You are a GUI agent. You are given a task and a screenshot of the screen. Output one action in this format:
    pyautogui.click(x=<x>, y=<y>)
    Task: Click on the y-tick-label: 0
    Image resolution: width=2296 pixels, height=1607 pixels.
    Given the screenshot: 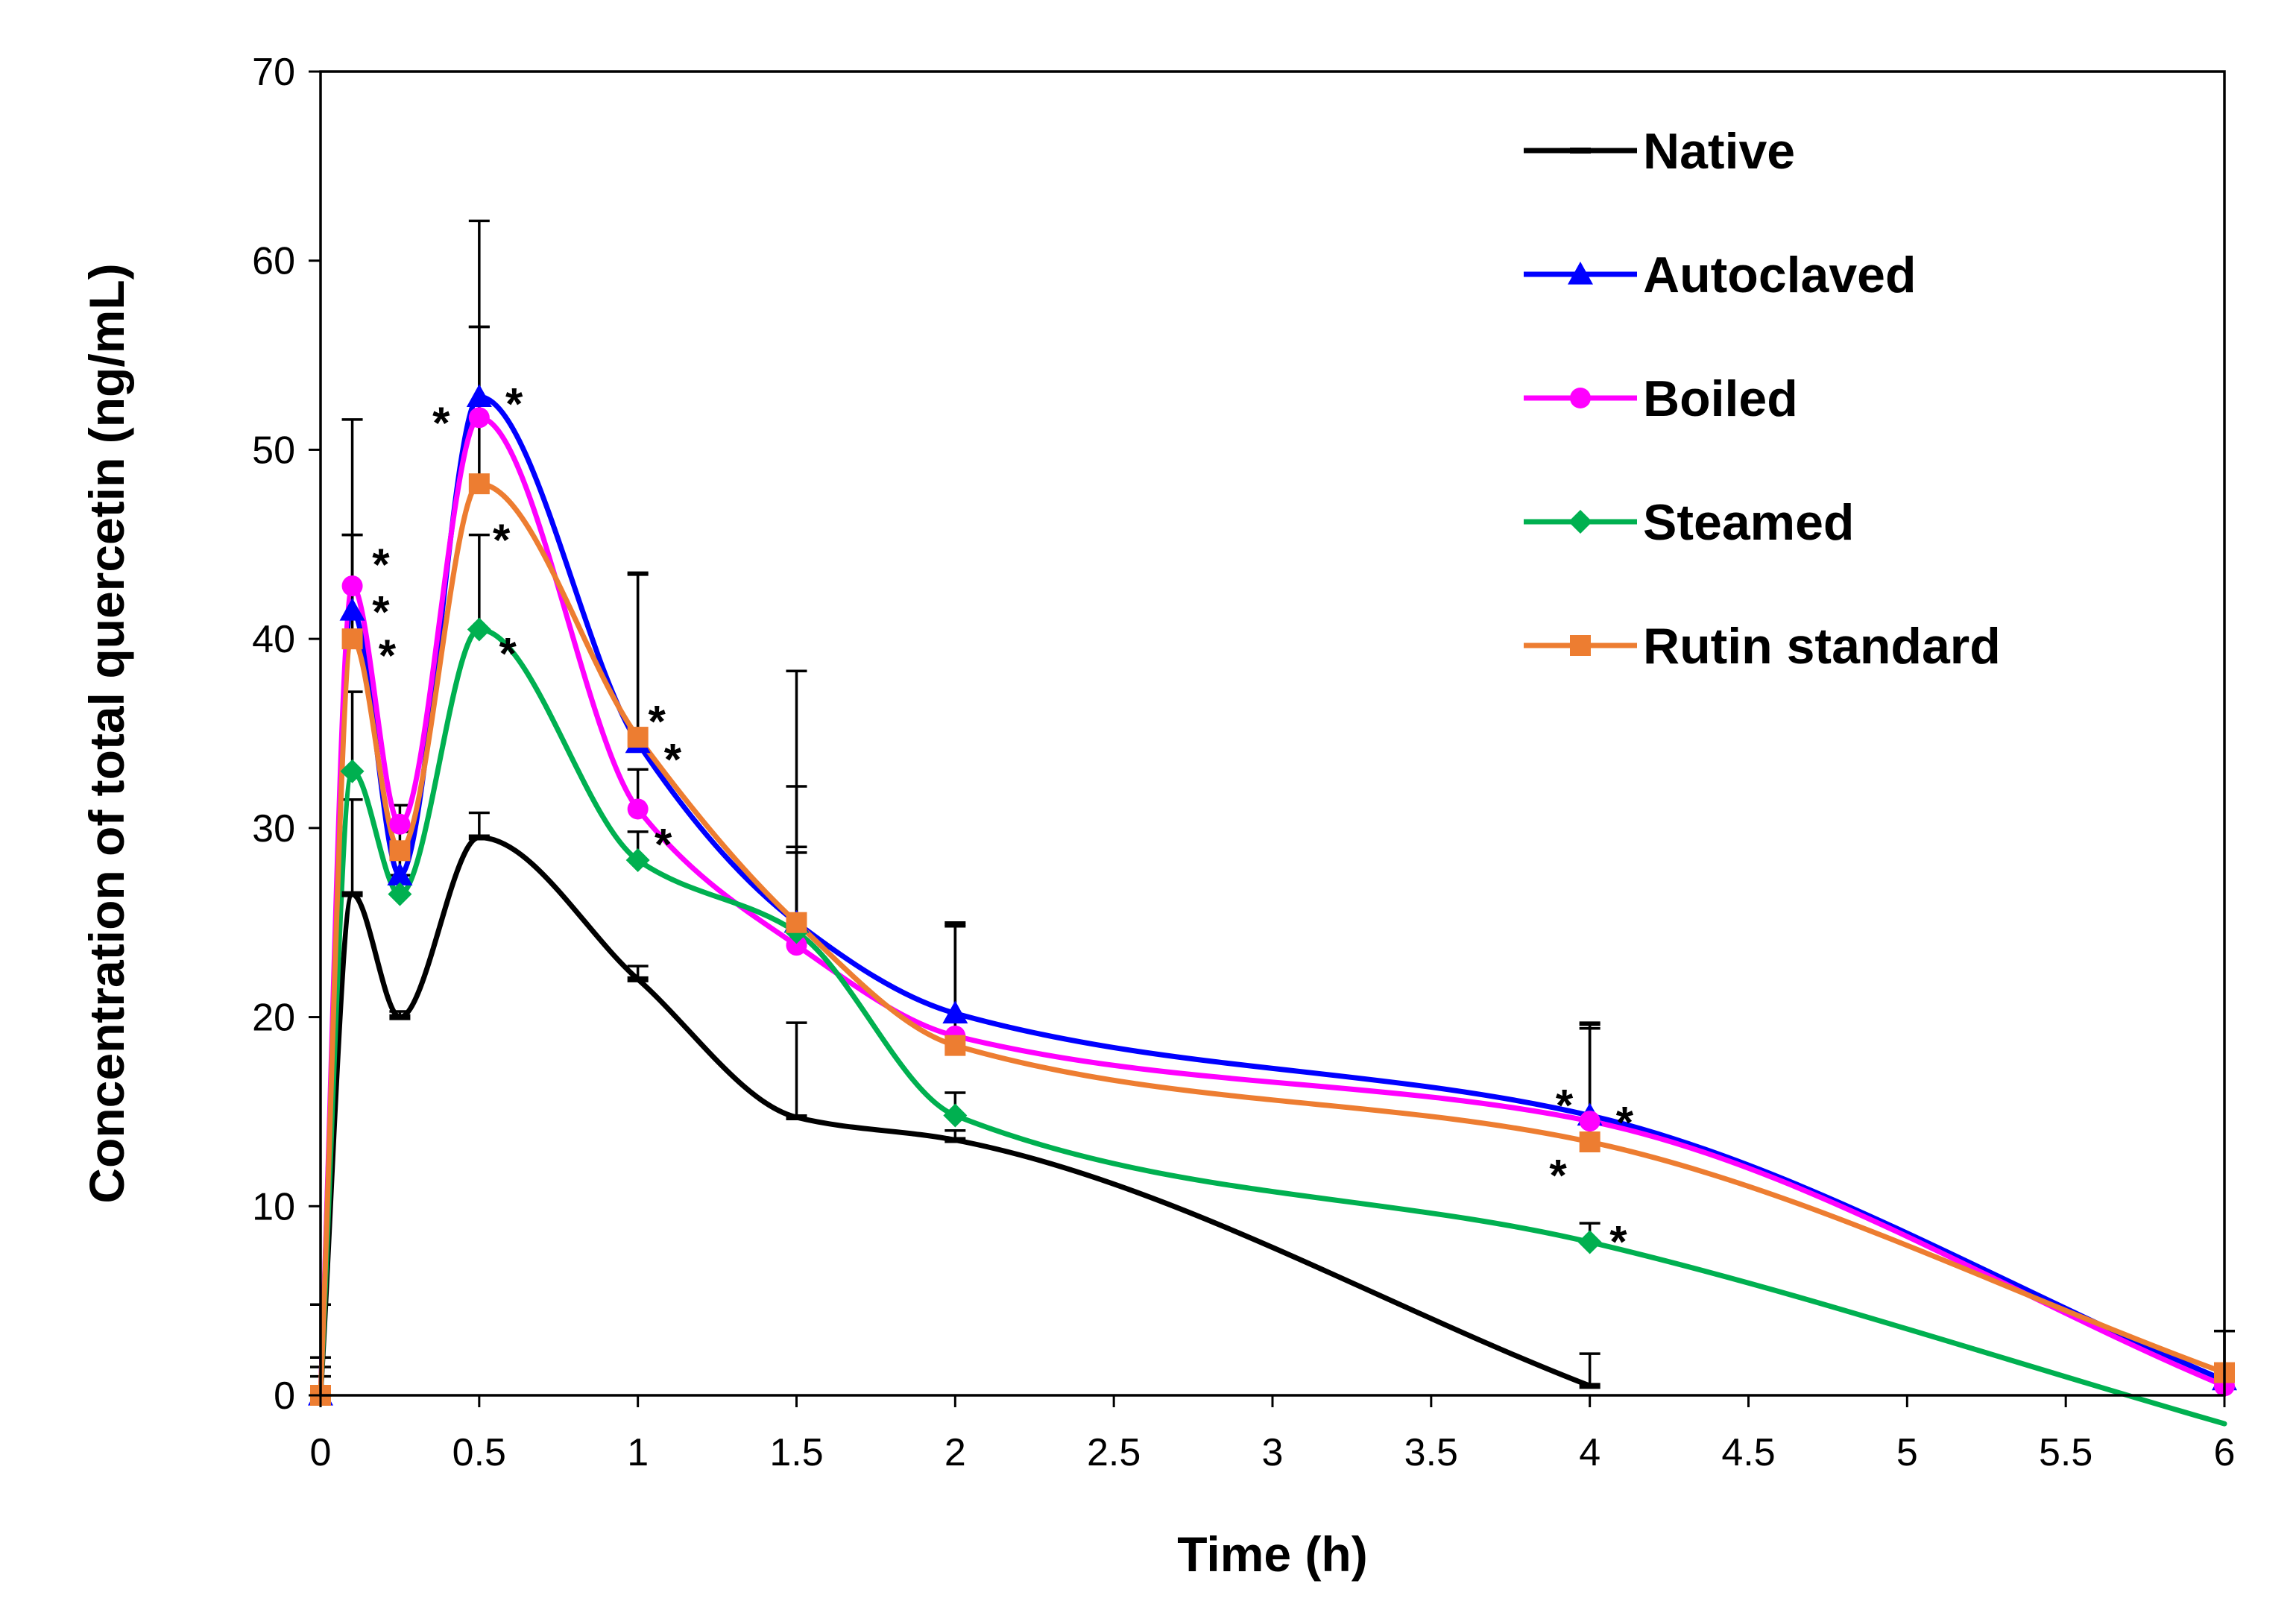 What is the action you would take?
    pyautogui.click(x=285, y=1396)
    